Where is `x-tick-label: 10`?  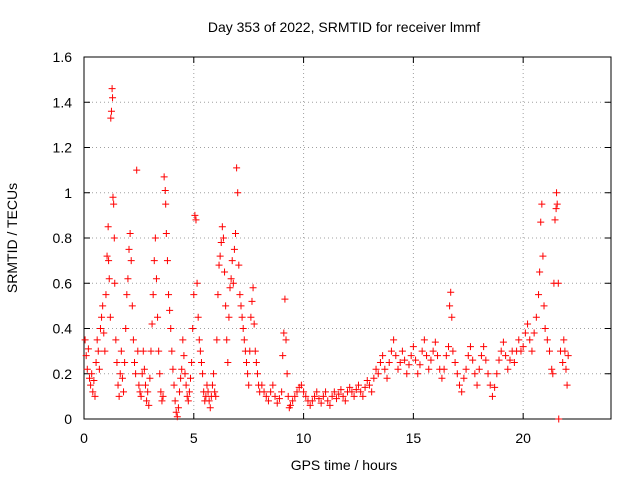 x-tick-label: 10 is located at coordinates (304, 438).